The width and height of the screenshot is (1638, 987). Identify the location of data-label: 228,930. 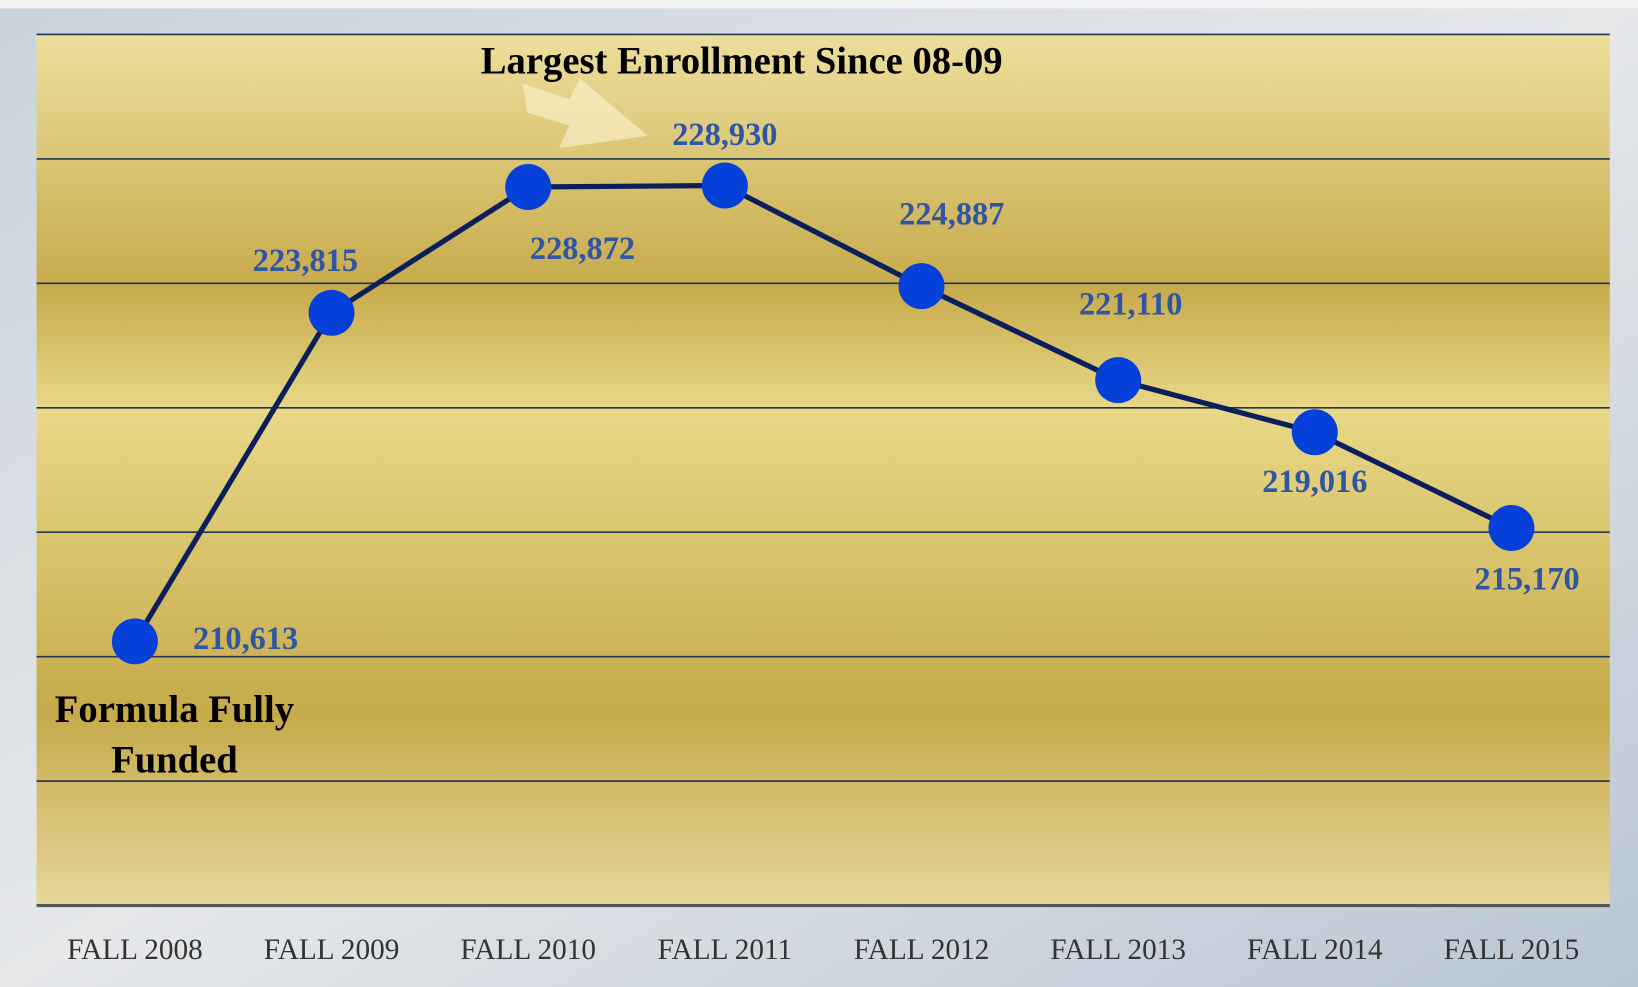
(724, 135).